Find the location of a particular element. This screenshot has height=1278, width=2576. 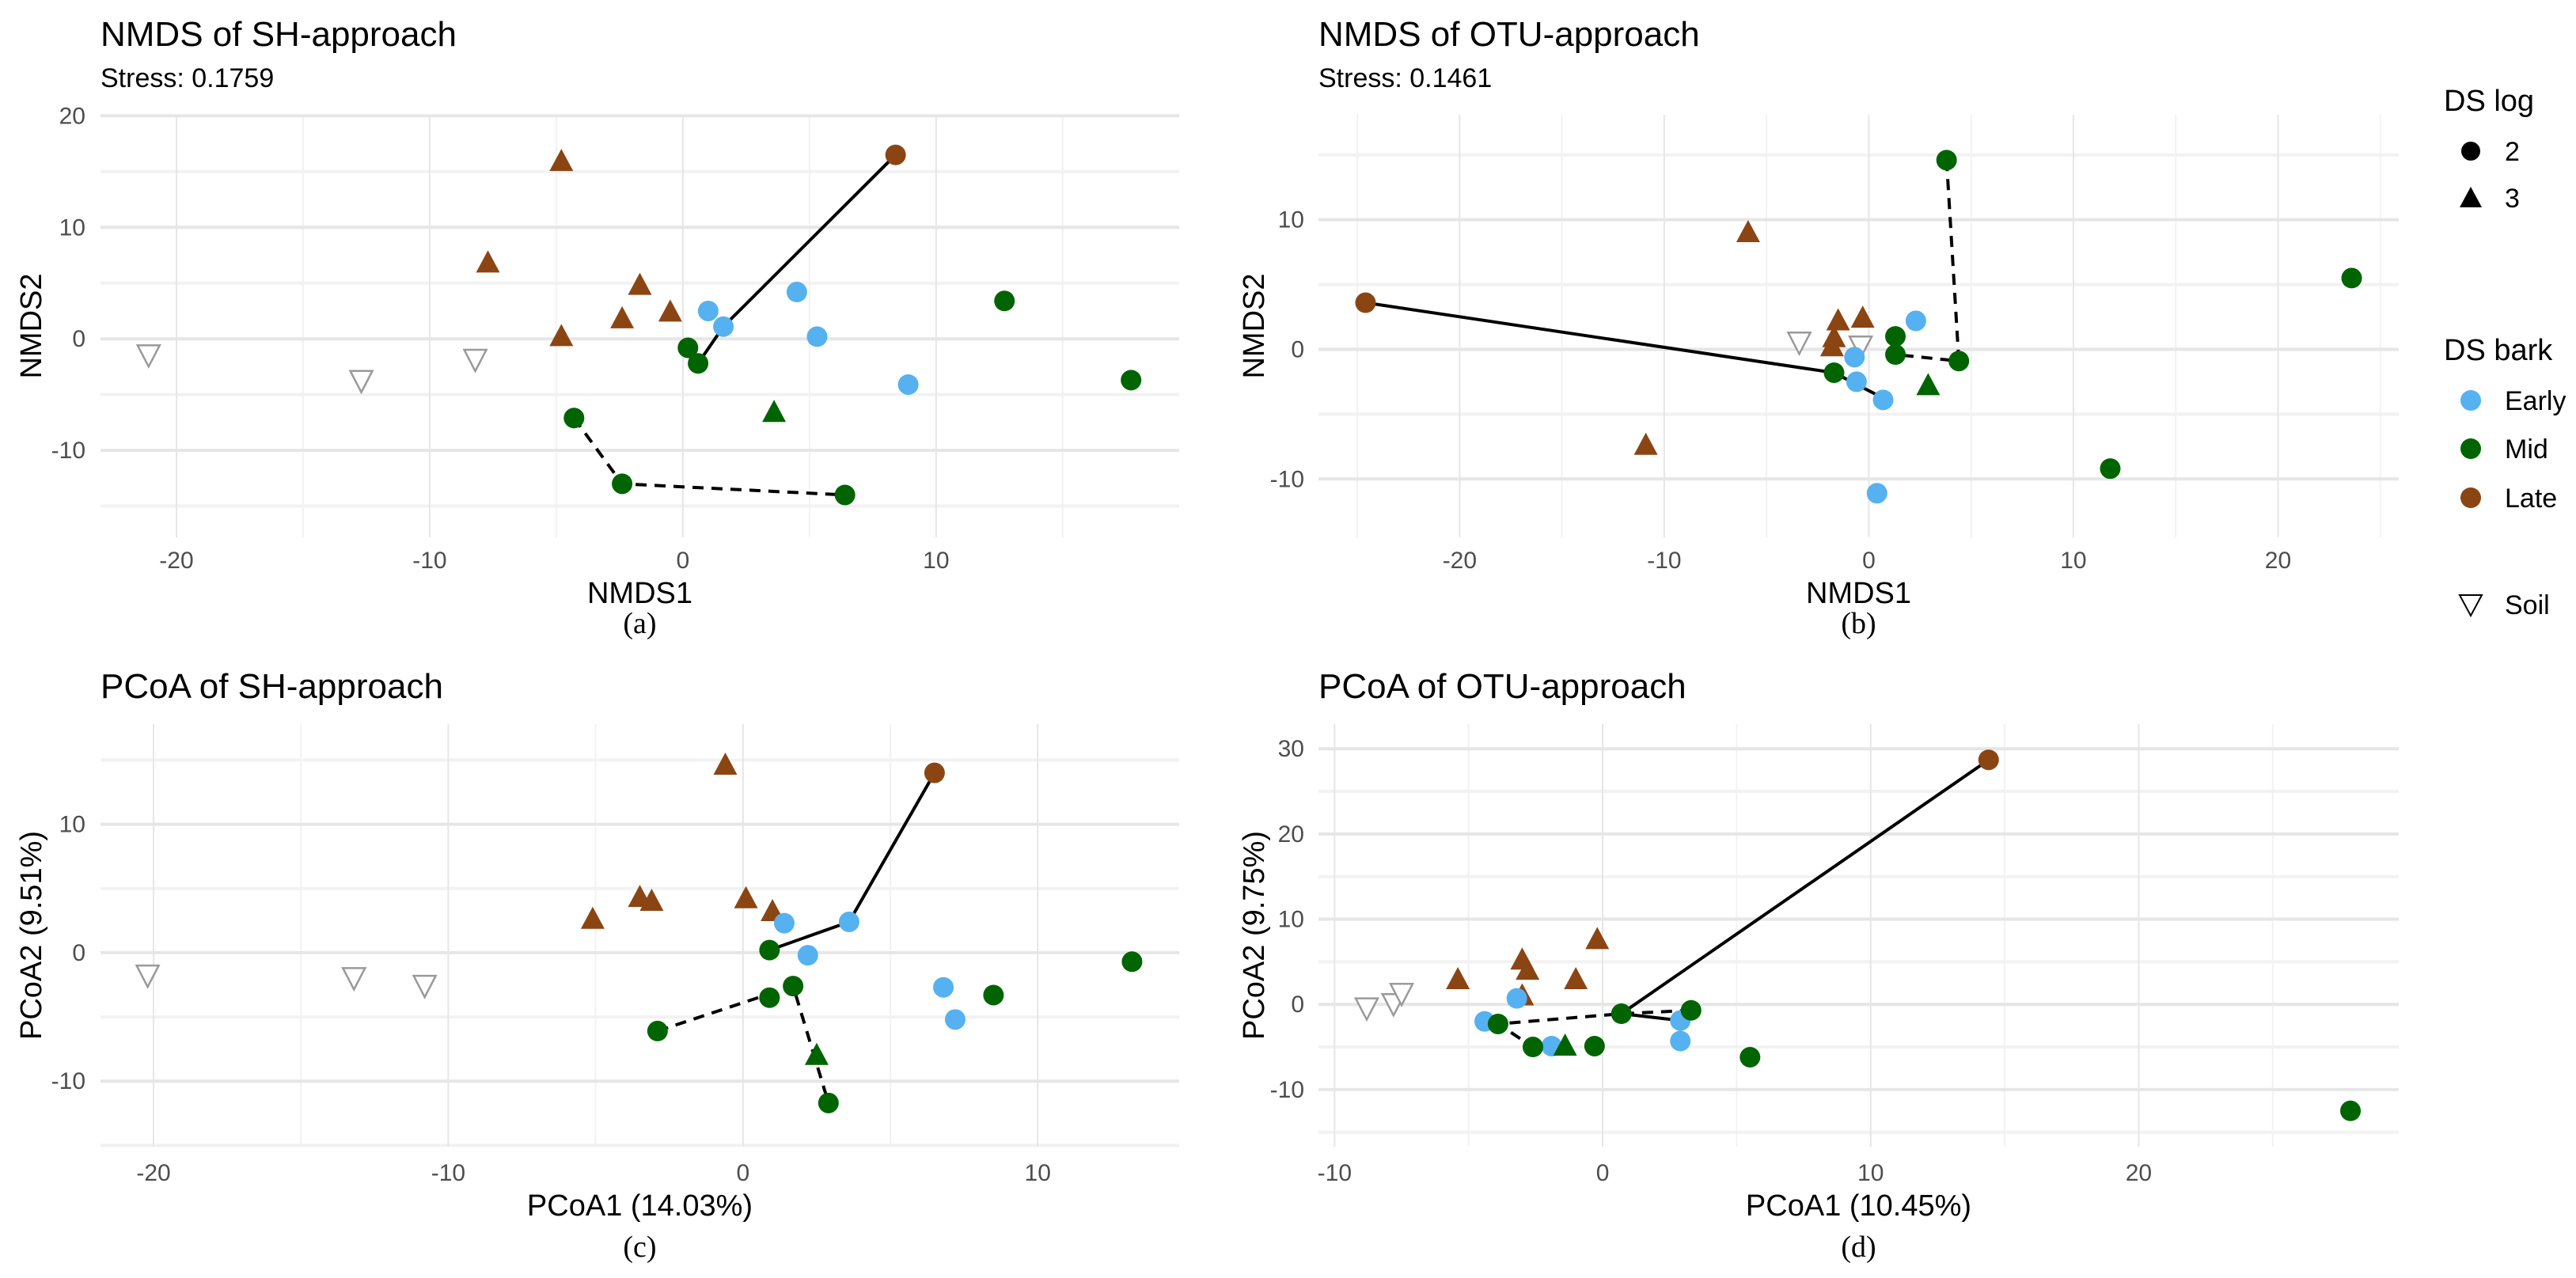

y-axis-label: NMDS2 is located at coordinates (1254, 325).